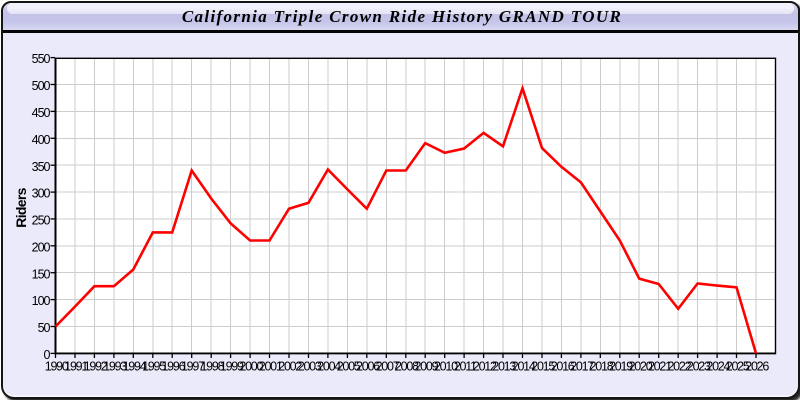 The height and width of the screenshot is (400, 800). Describe the element at coordinates (641, 367) in the screenshot. I see `svg-text: 2020` at that location.